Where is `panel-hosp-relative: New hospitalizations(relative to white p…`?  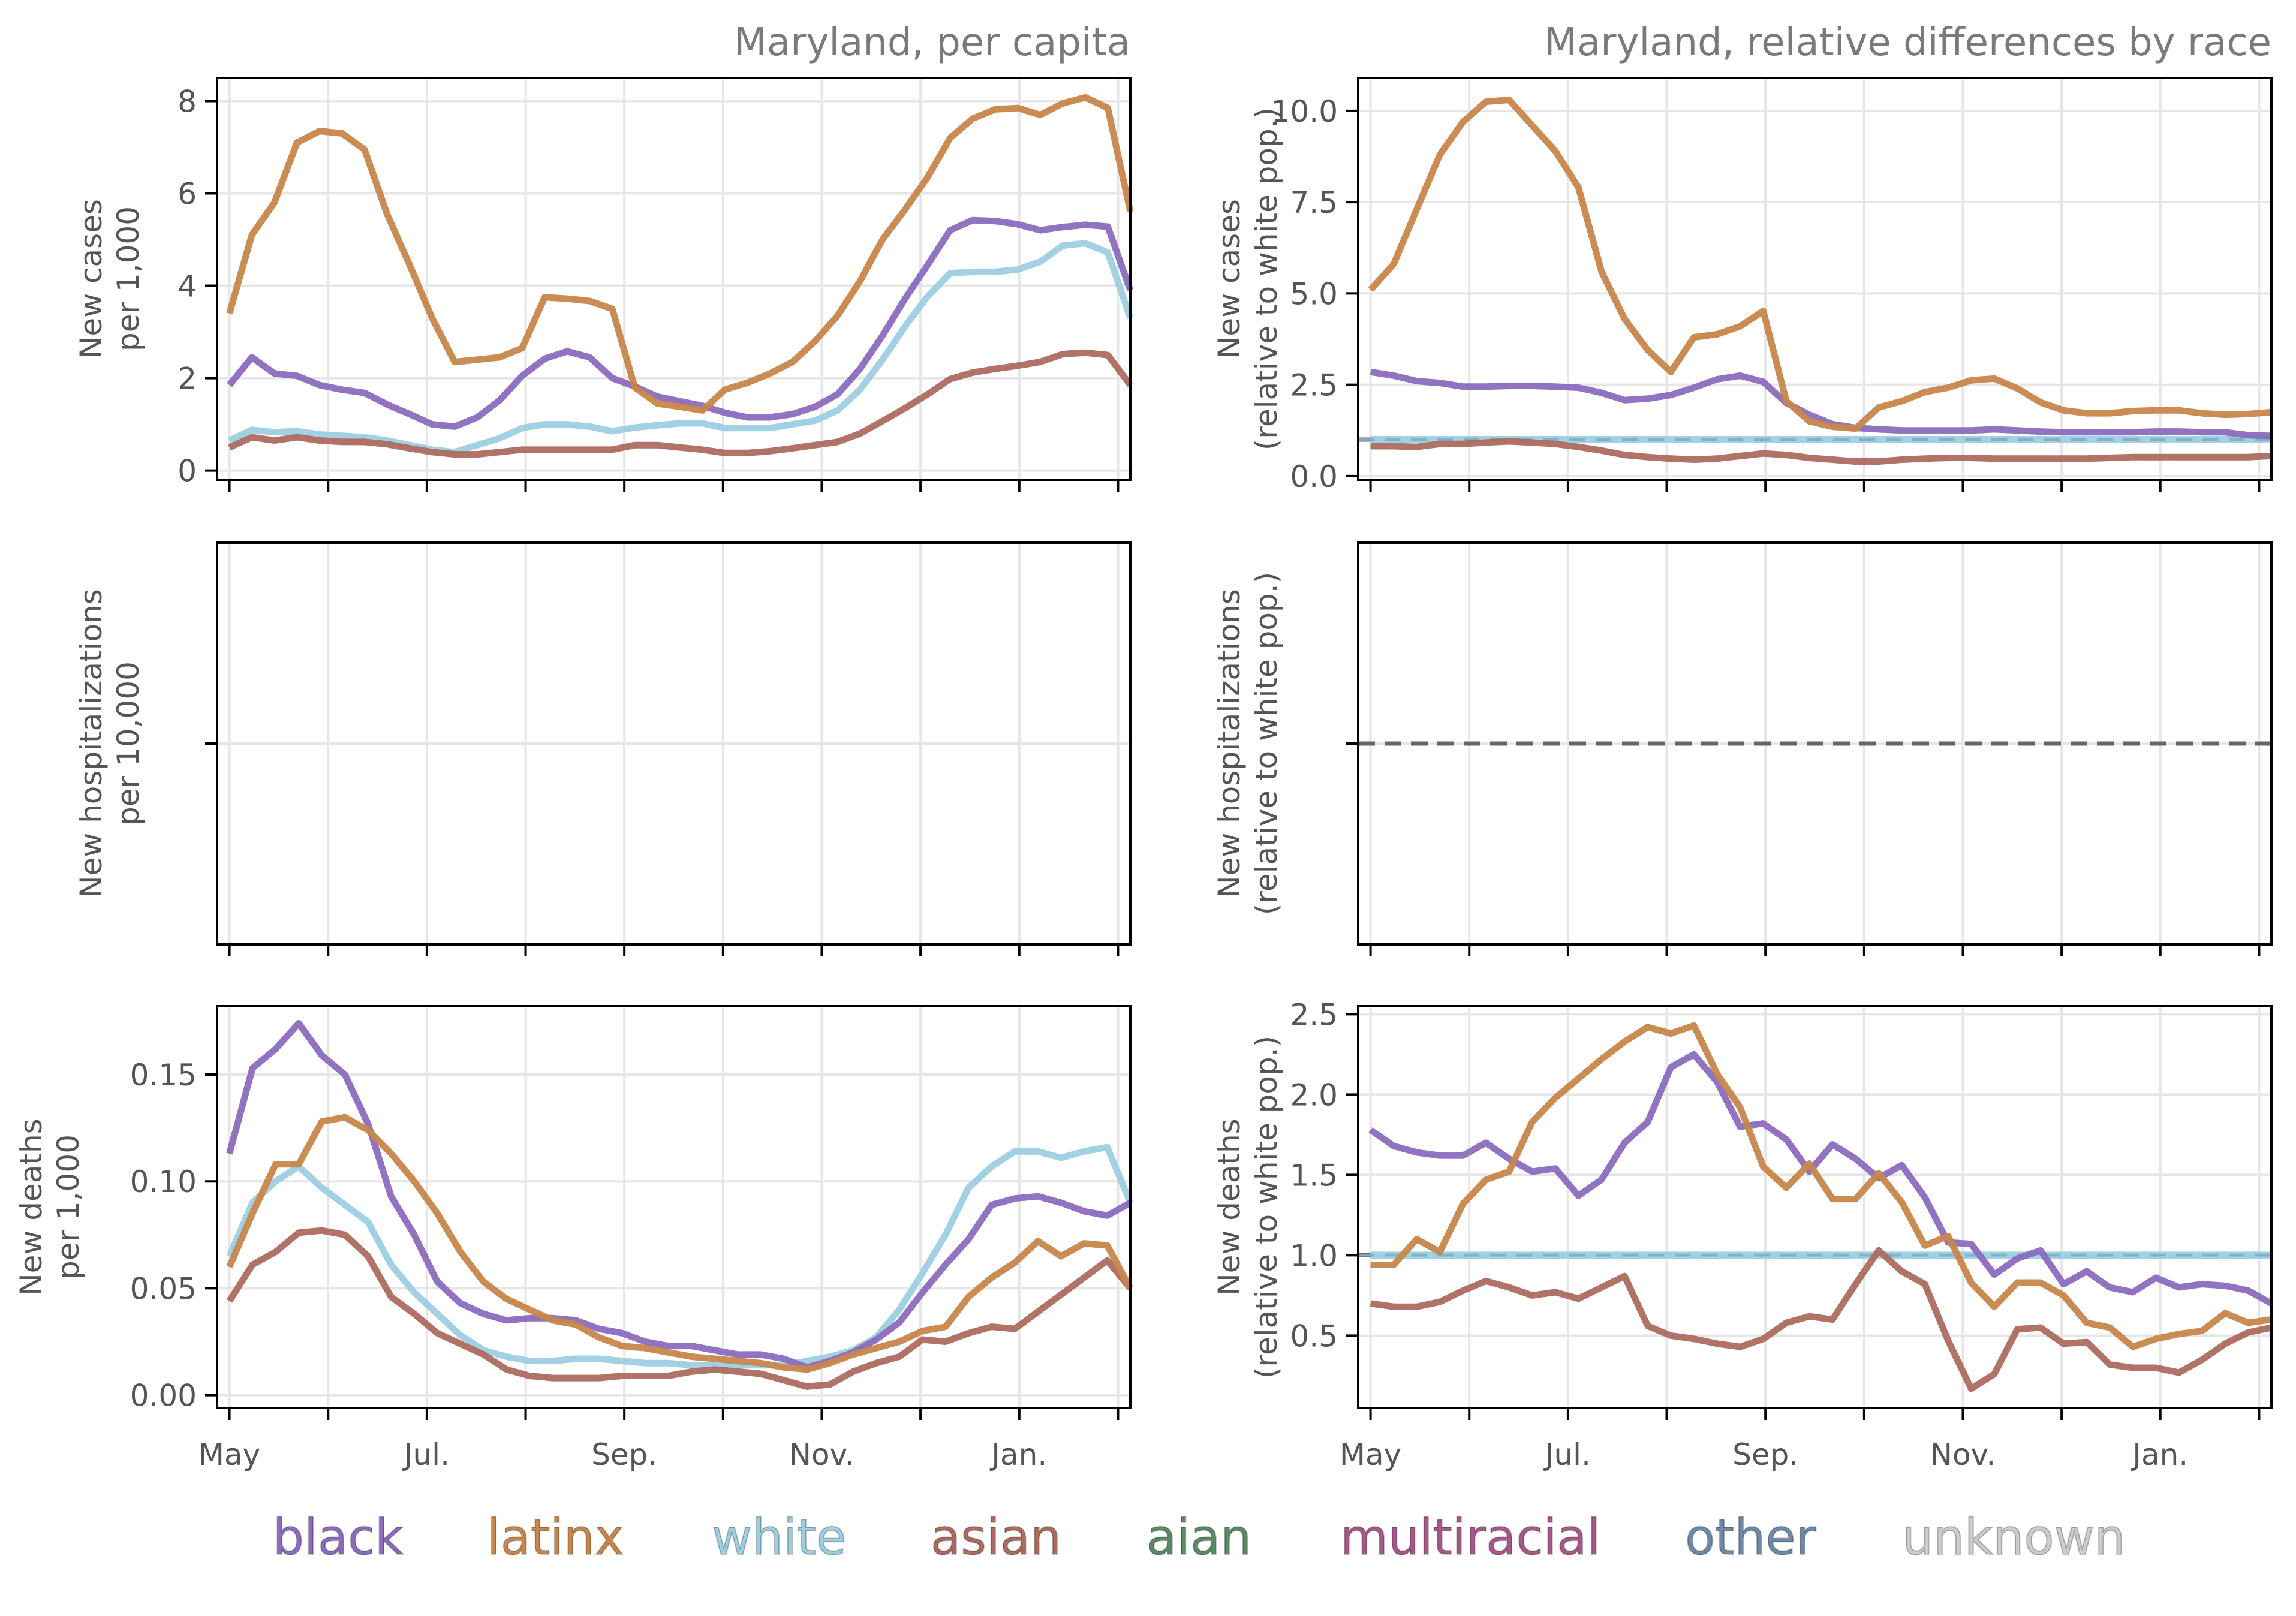
panel-hosp-relative: New hospitalizations(relative to white p… is located at coordinates (1742, 748).